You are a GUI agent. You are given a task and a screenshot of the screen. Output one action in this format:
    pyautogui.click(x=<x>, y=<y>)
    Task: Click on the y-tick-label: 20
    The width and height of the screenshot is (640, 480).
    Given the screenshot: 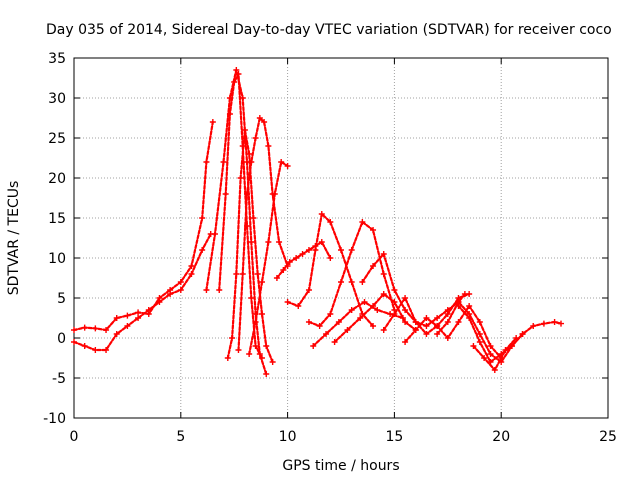 What is the action you would take?
    pyautogui.click(x=57, y=179)
    